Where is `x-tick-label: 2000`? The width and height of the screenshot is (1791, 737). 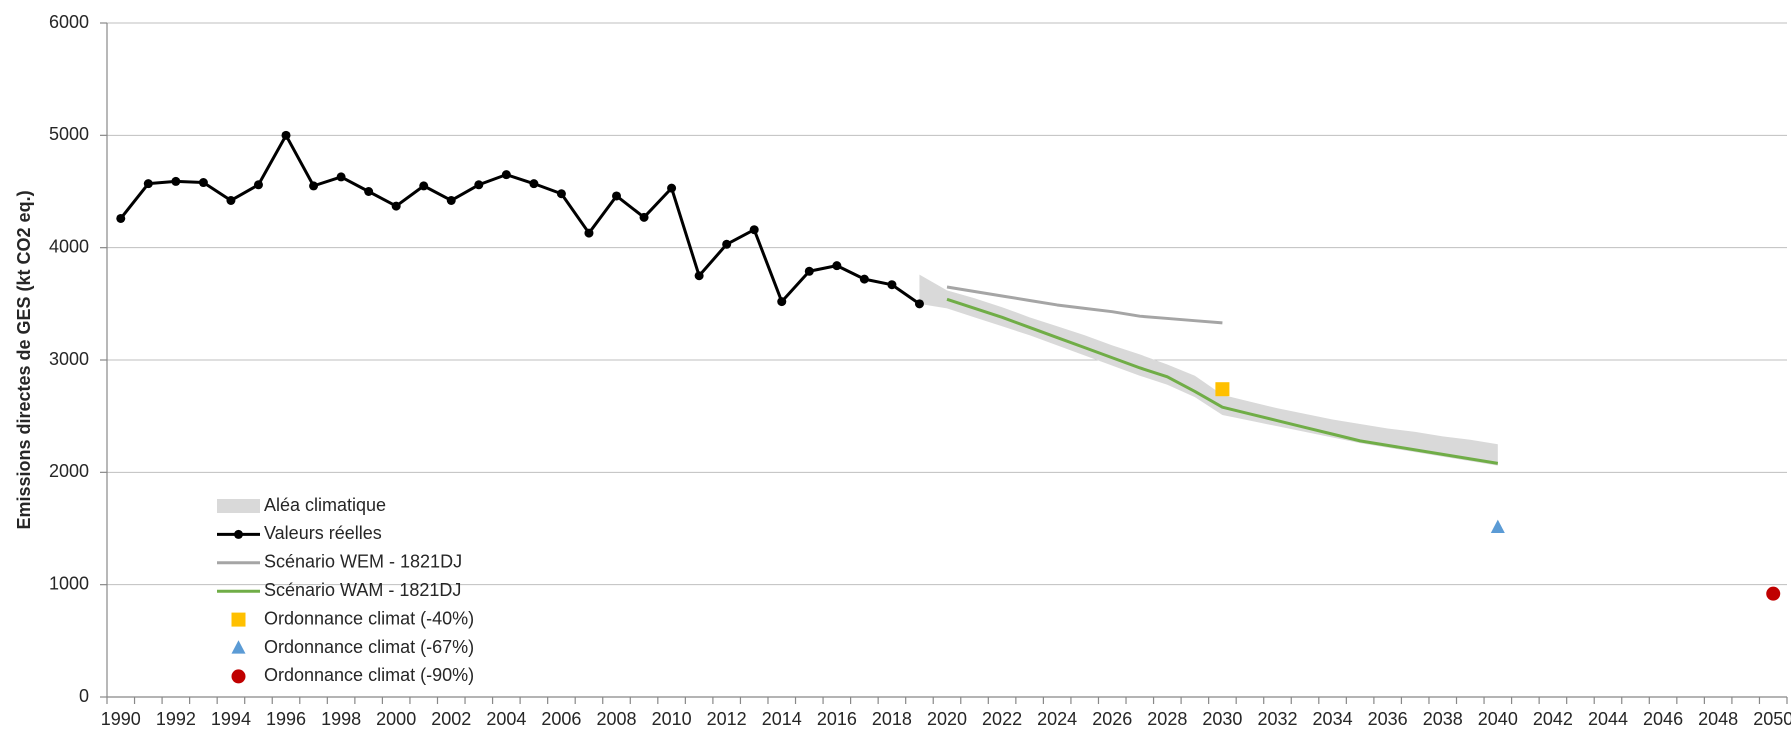
x-tick-label: 2000 is located at coordinates (396, 719).